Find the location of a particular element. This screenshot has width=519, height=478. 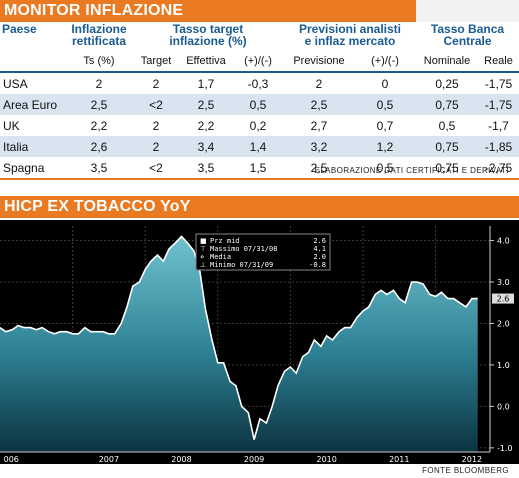

legend-glyph-icon: ⋄ is located at coordinates (202, 257).